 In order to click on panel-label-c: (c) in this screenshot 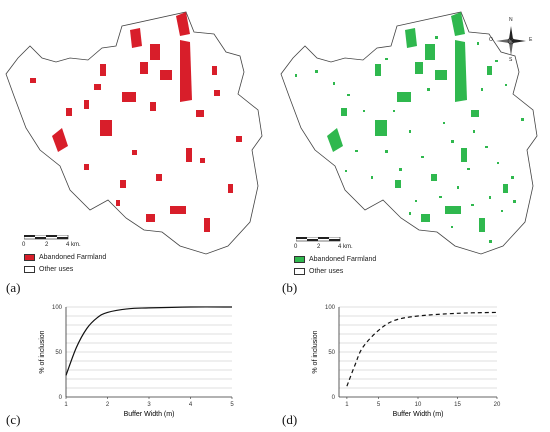, I will do `click(13, 419)`.